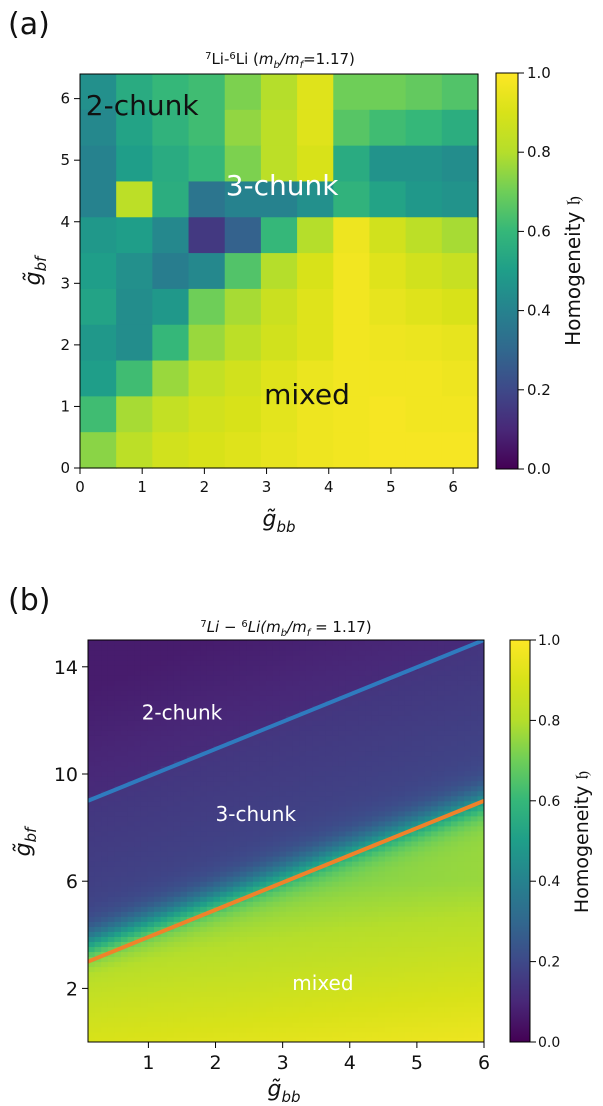  Describe the element at coordinates (208, 56) in the screenshot. I see `chart-a-title-sup1: 7` at that location.